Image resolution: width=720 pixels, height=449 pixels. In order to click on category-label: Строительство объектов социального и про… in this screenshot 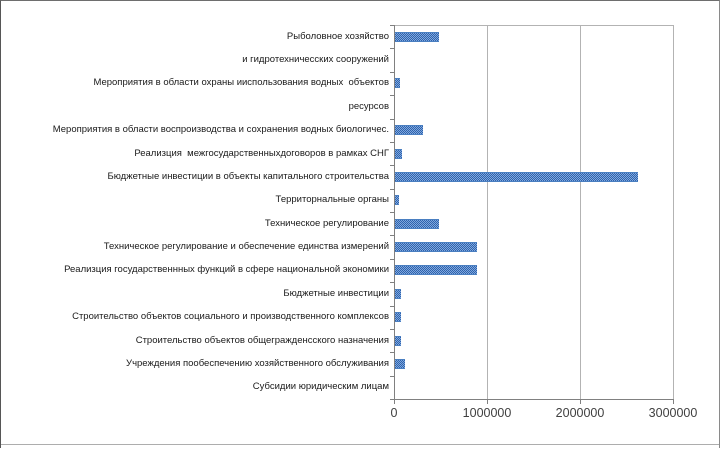, I will do `click(230, 316)`.